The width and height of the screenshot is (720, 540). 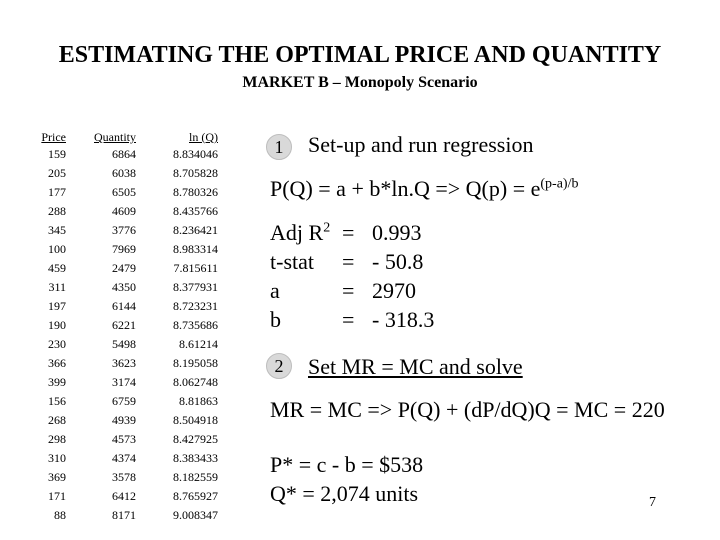 I want to click on cell-quantity: 6221, so click(x=124, y=325).